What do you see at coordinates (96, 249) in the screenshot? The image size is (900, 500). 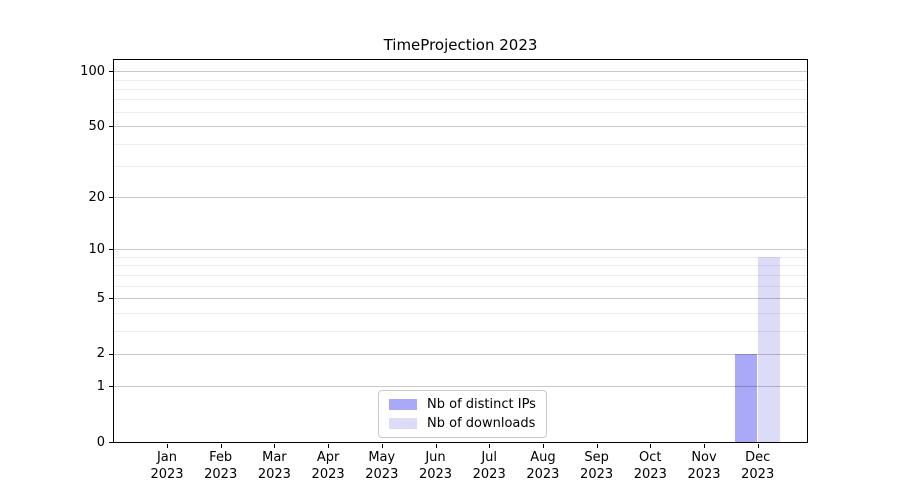 I see `y-tick-label: 10` at bounding box center [96, 249].